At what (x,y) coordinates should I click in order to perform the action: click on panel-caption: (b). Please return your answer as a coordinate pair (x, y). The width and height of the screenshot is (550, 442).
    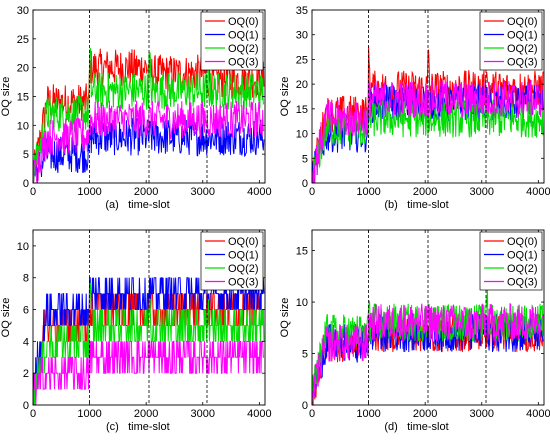
    Looking at the image, I should click on (390, 205).